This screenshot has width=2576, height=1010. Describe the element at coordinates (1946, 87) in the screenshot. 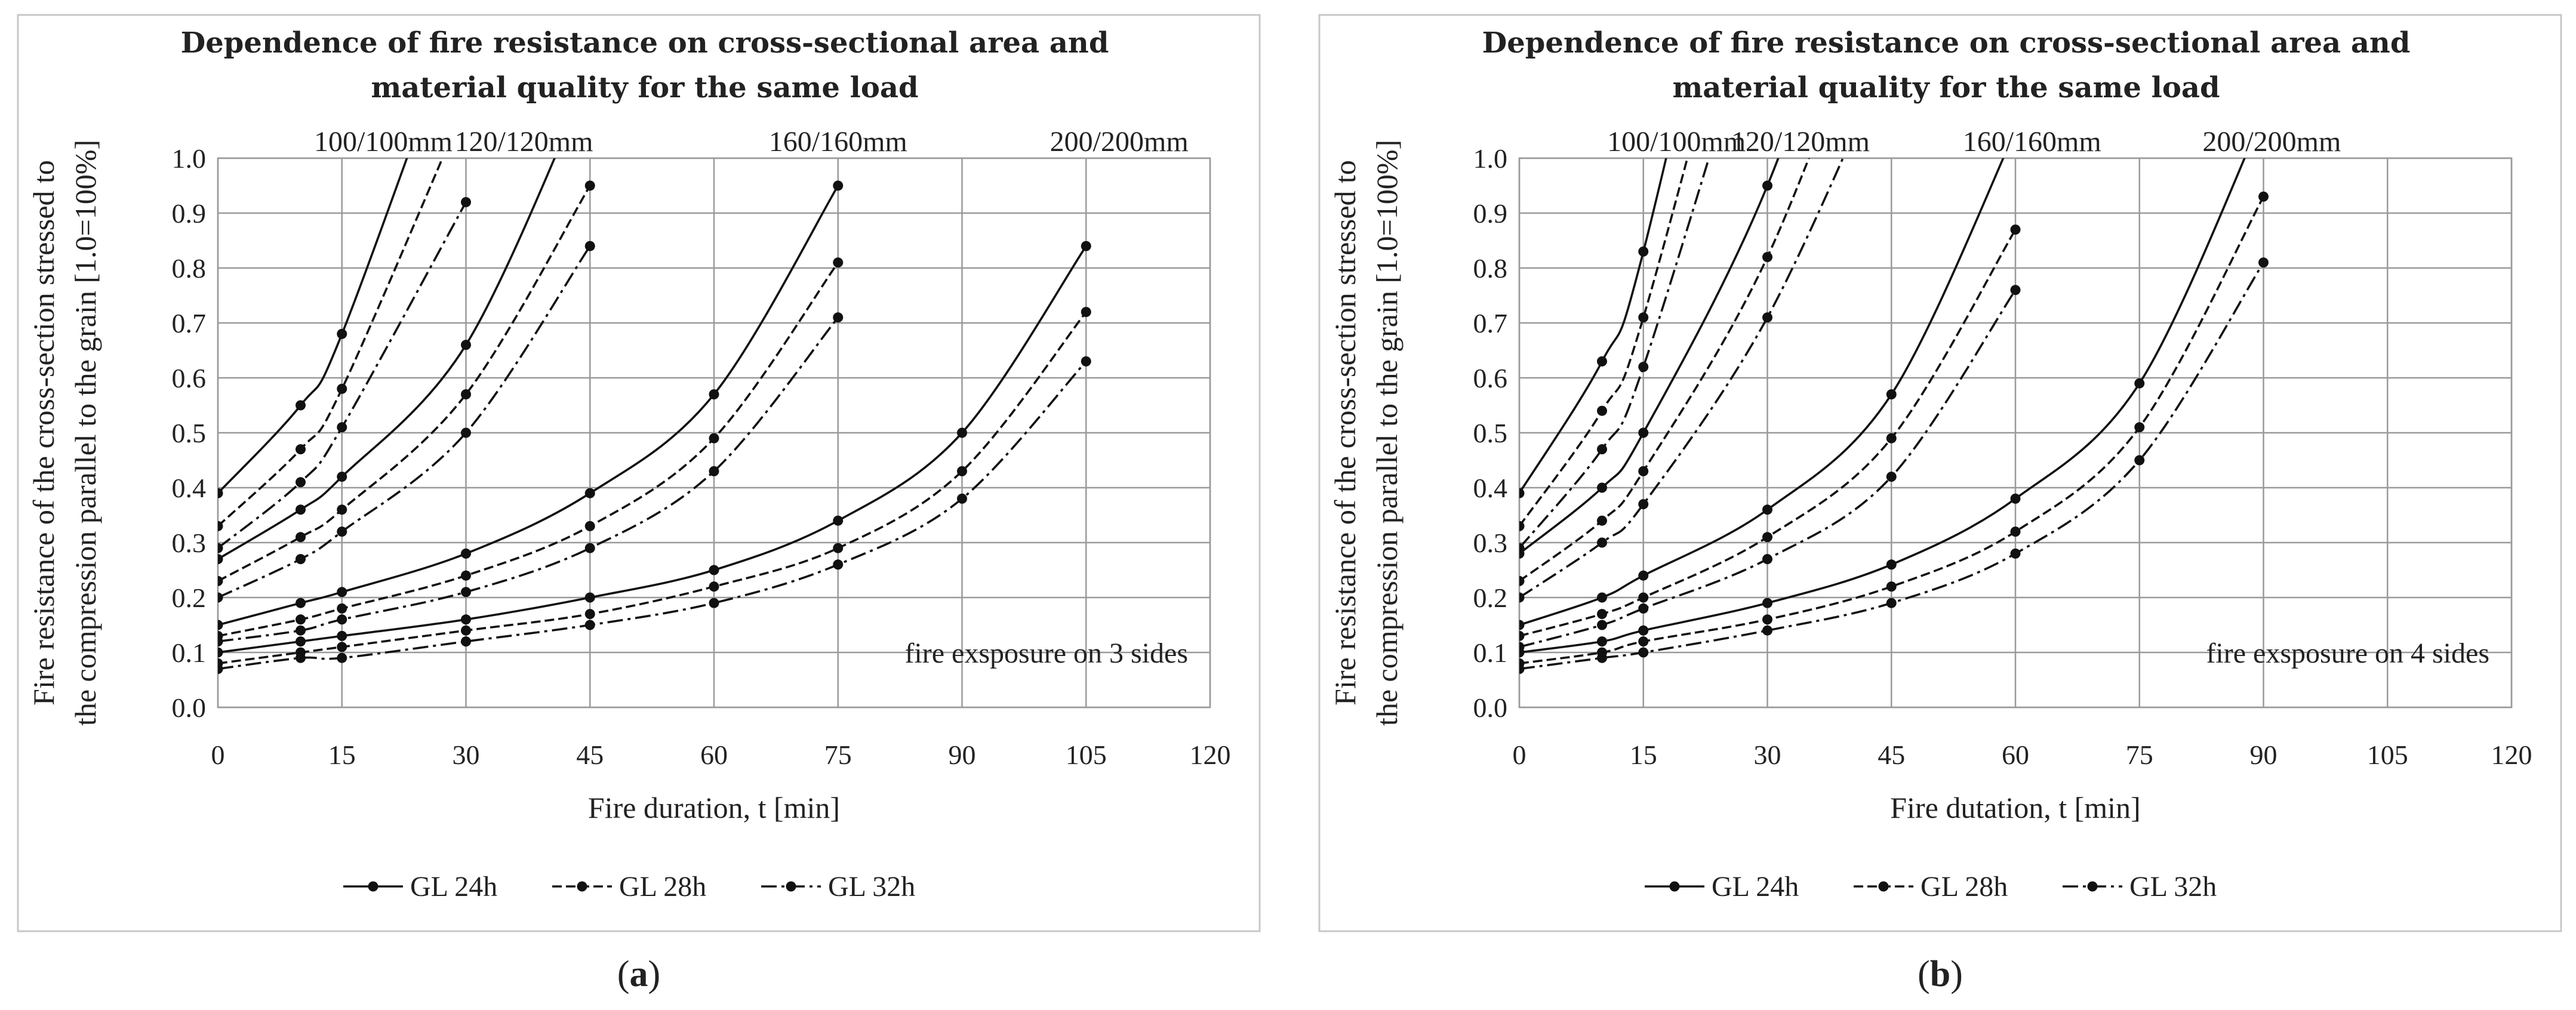

I see `chart-title-line-2: material quality for the same load` at that location.